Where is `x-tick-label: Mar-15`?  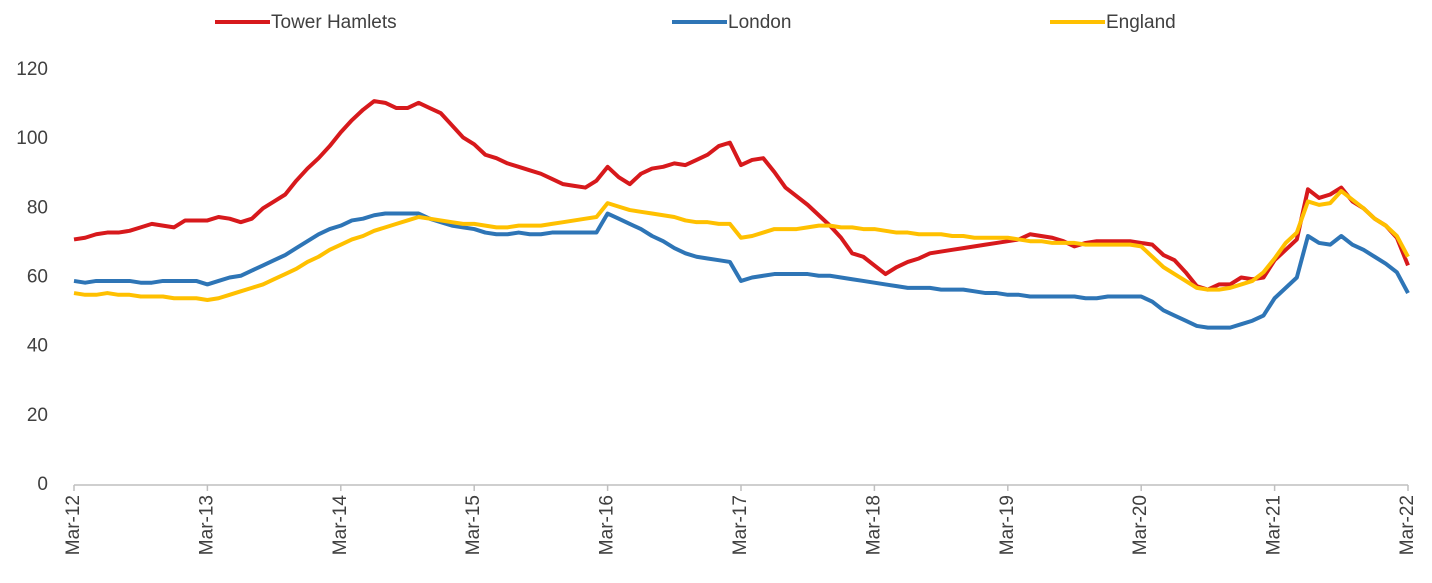 x-tick-label: Mar-15 is located at coordinates (473, 525).